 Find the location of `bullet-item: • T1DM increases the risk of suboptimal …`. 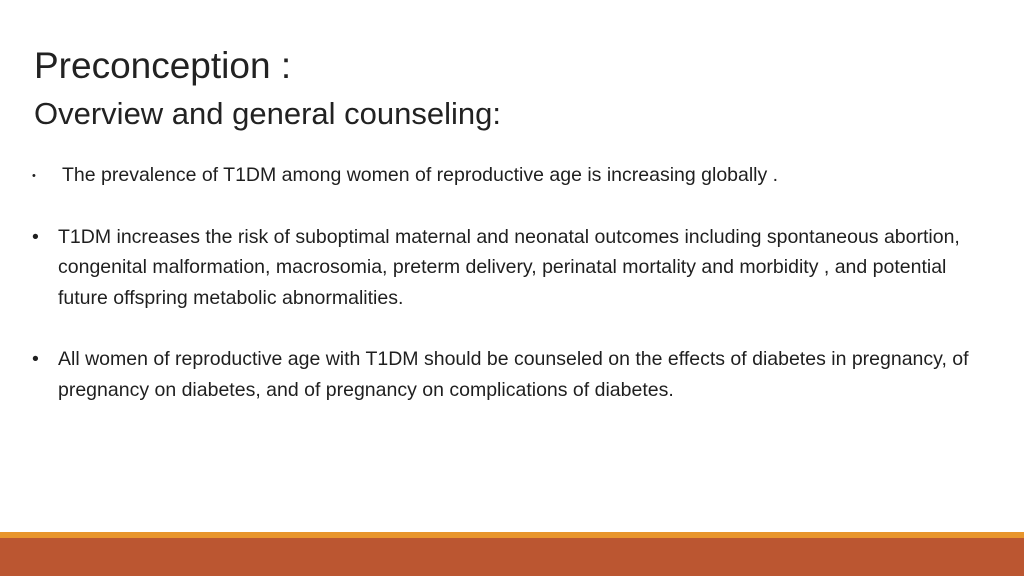

bullet-item: • T1DM increases the risk of suboptimal … is located at coordinates (505, 268).